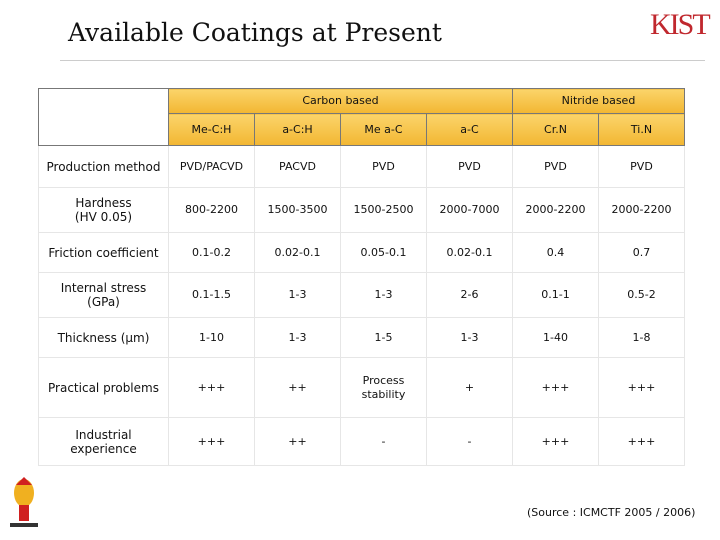 The height and width of the screenshot is (540, 720). I want to click on table-row: Industrial experience +++ ++ - - +++ +++, so click(361, 441).